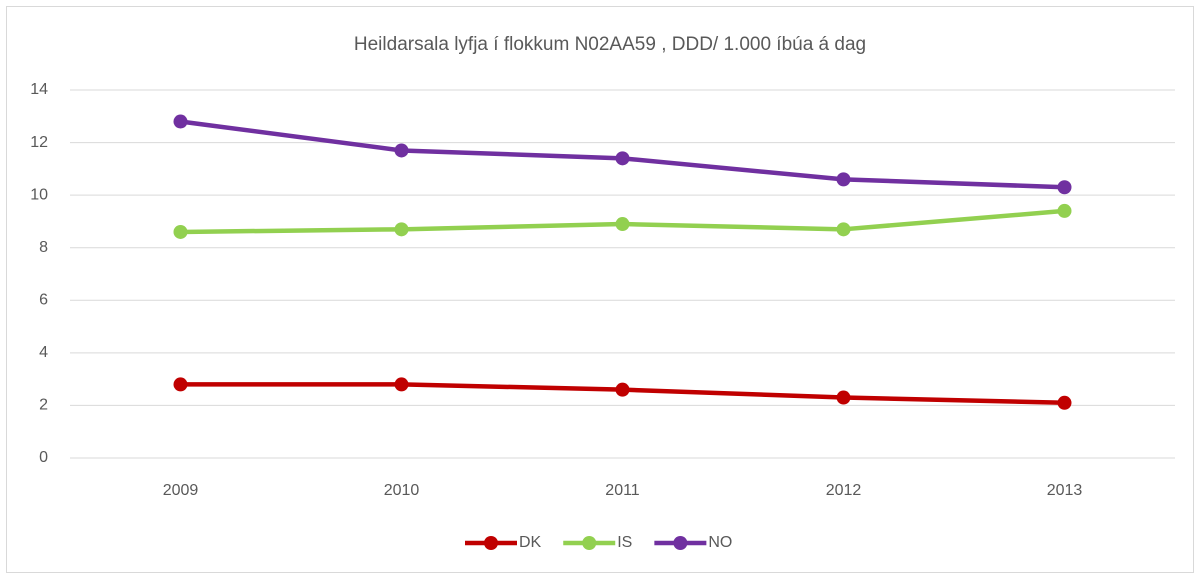  I want to click on legend-label: NO, so click(720, 542).